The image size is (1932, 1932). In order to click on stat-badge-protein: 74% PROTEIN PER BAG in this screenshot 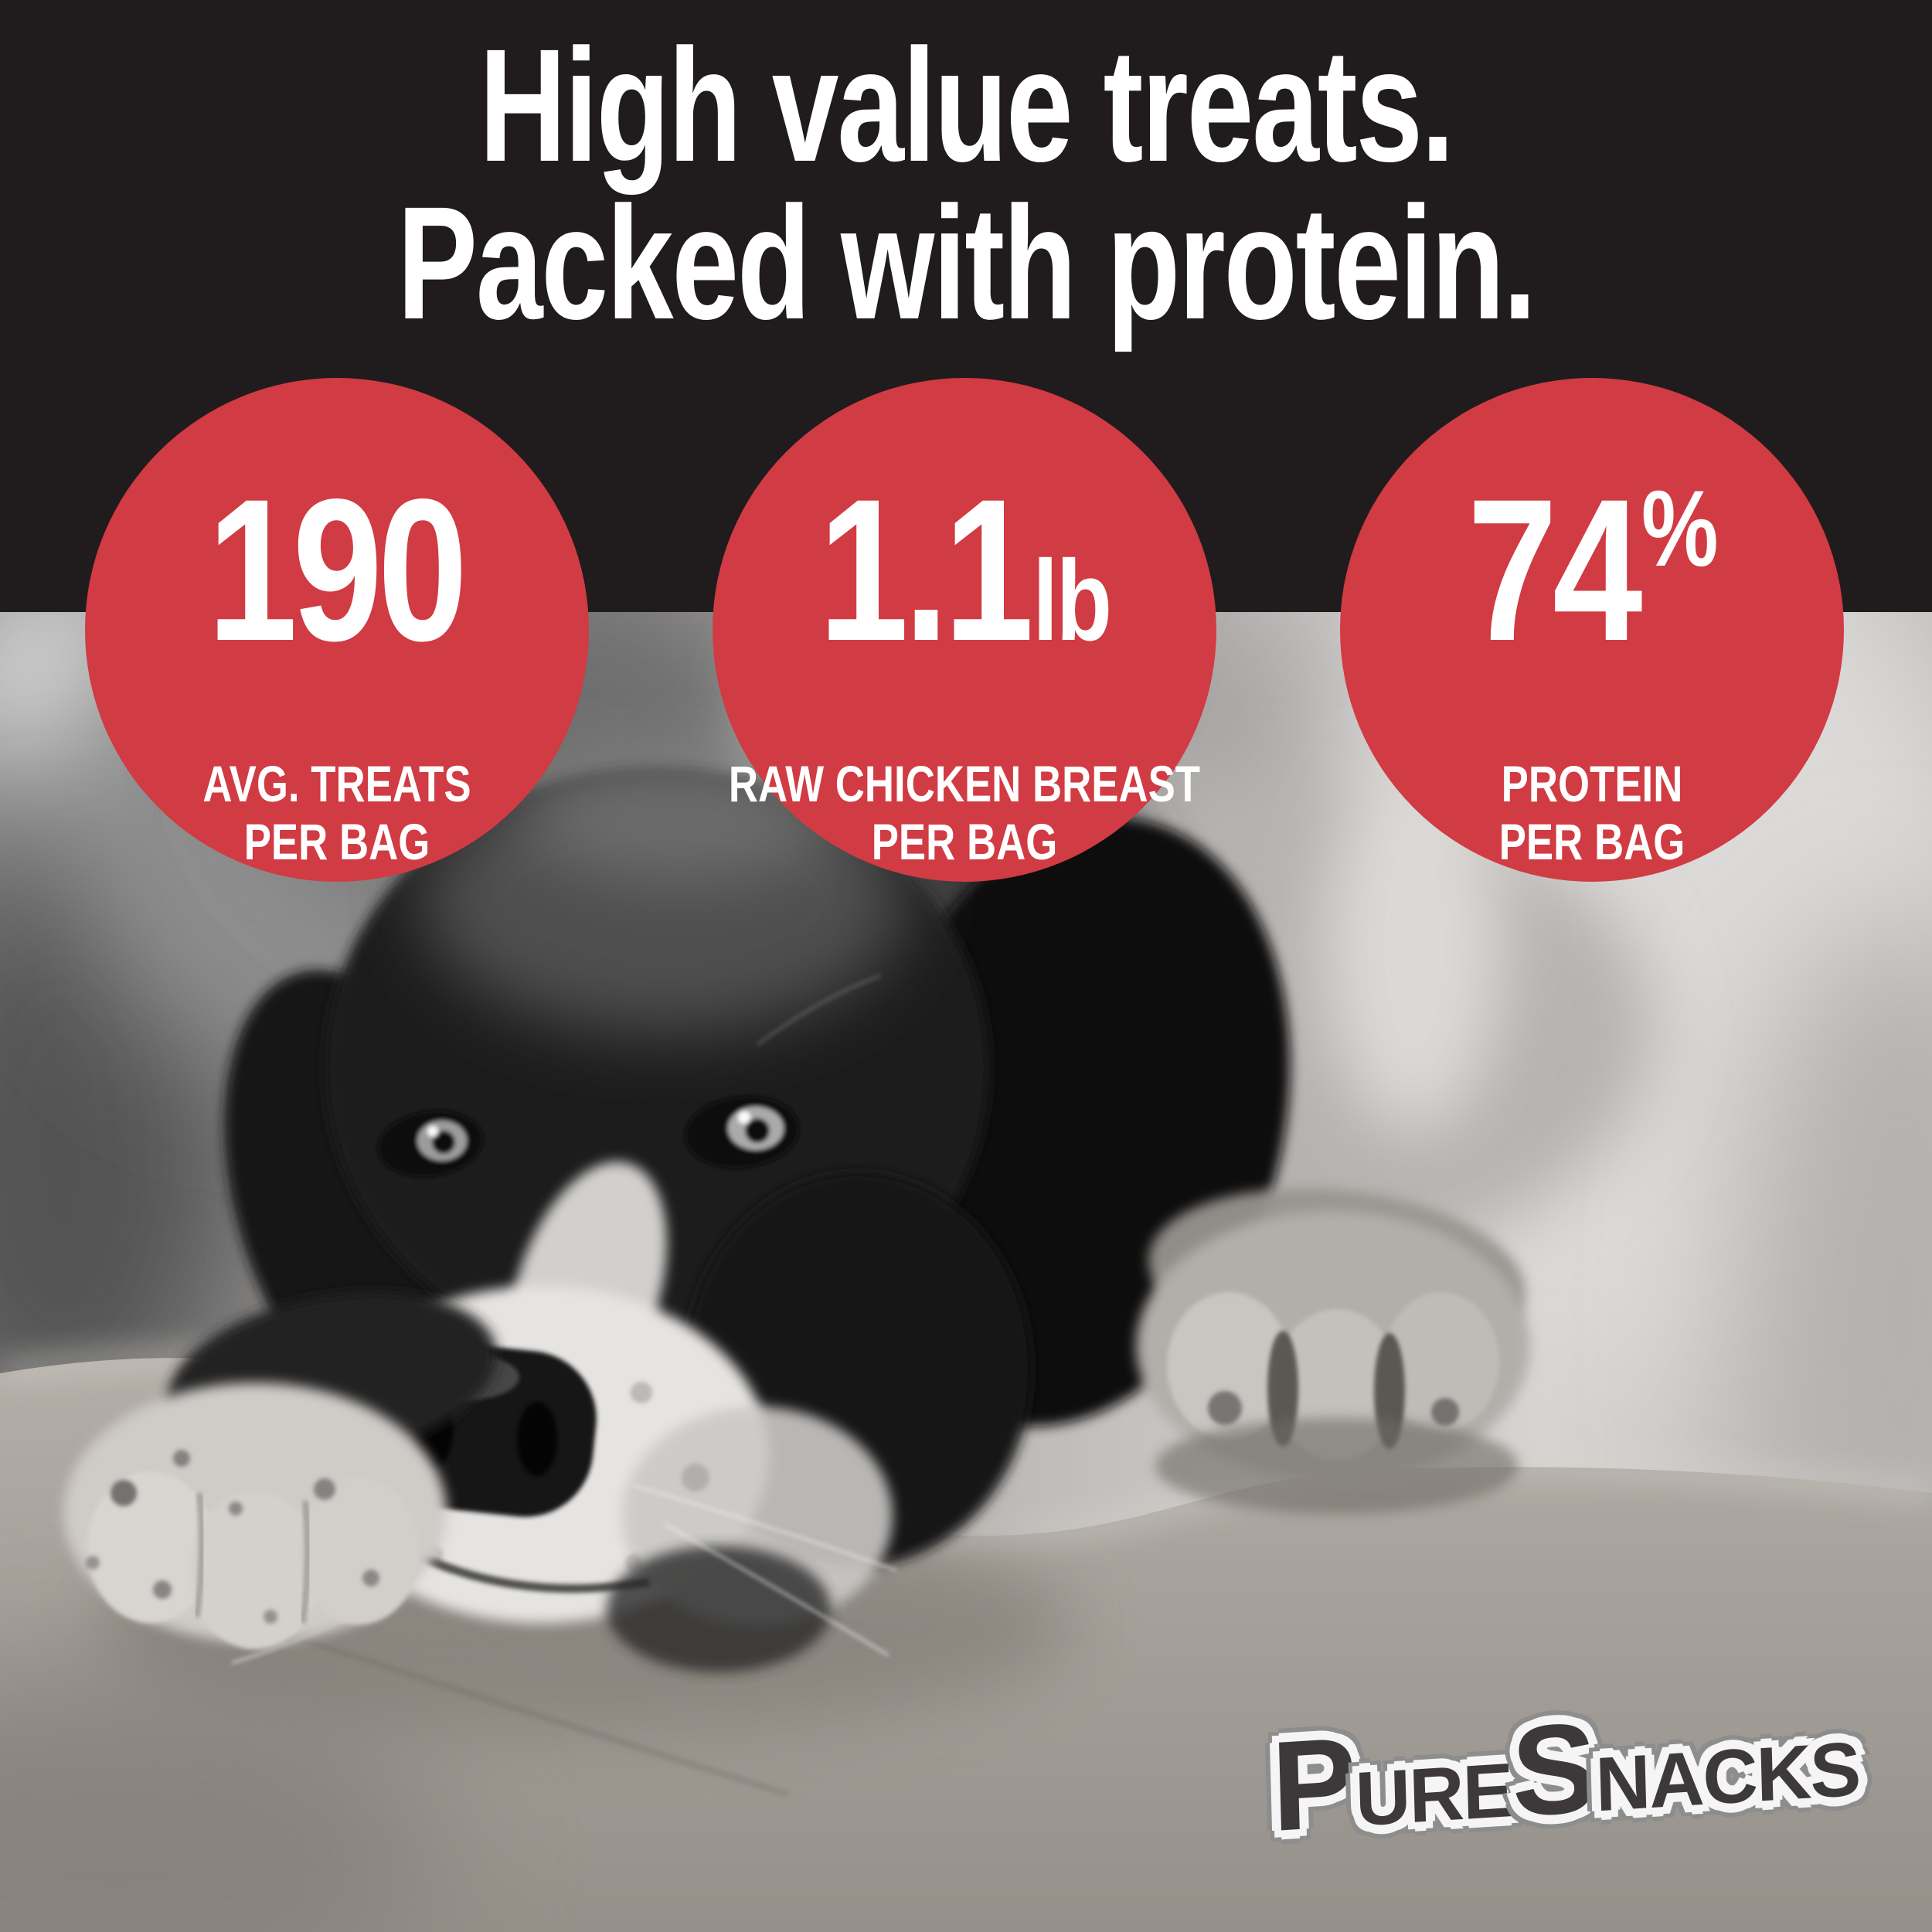, I will do `click(1592, 630)`.